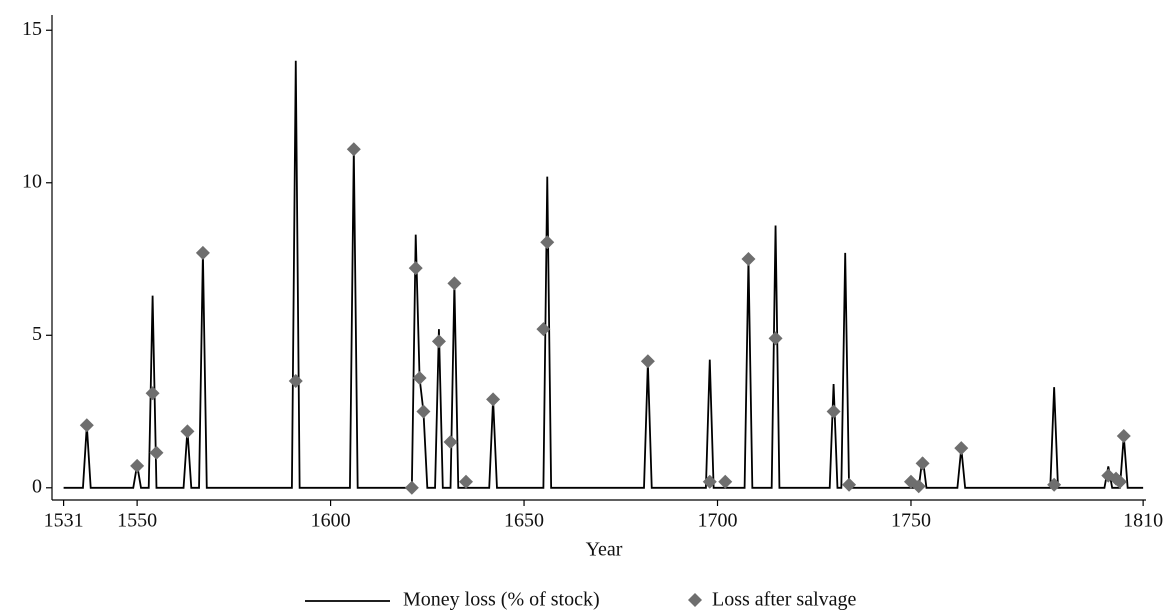  What do you see at coordinates (37, 486) in the screenshot?
I see `y-tick-label: 0` at bounding box center [37, 486].